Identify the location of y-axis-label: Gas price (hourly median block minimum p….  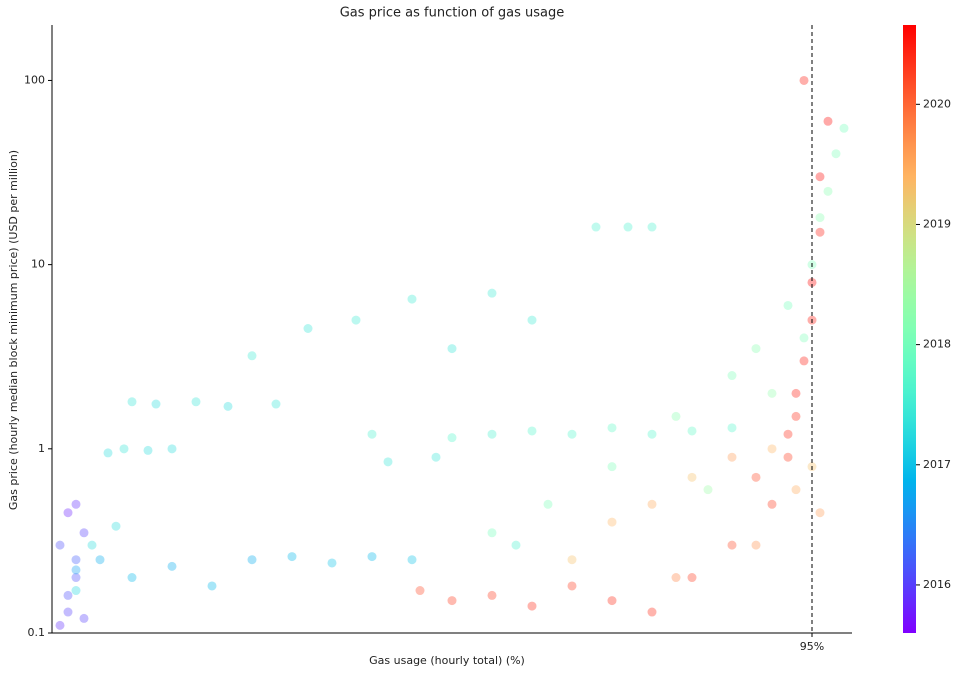
(13, 330).